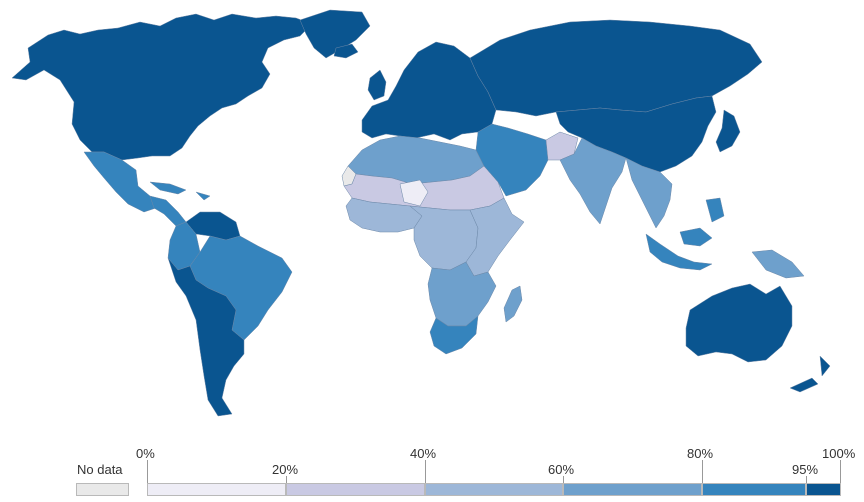 The width and height of the screenshot is (864, 502). I want to click on region-uk-ireland, so click(377, 85).